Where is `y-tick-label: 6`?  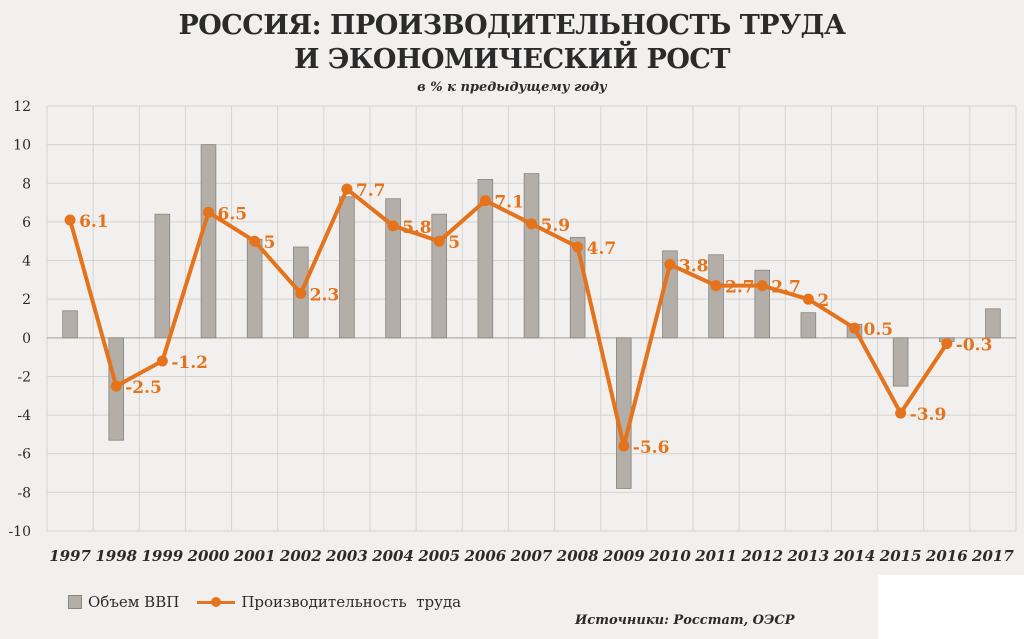
y-tick-label: 6 is located at coordinates (26, 223).